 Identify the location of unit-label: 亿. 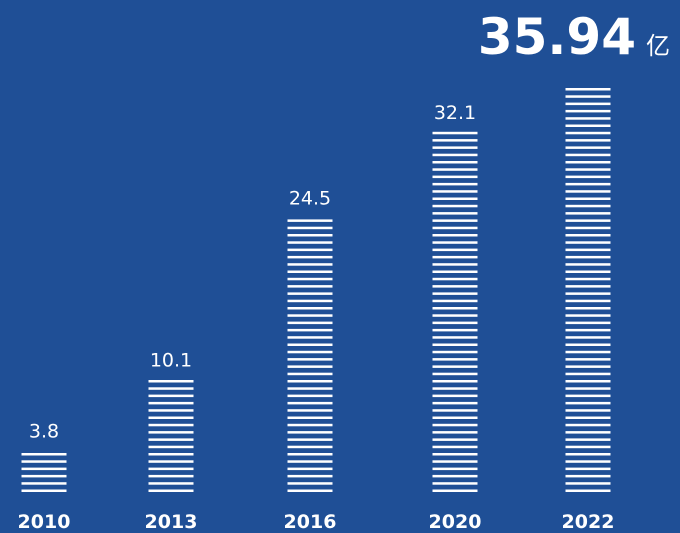
(658, 46).